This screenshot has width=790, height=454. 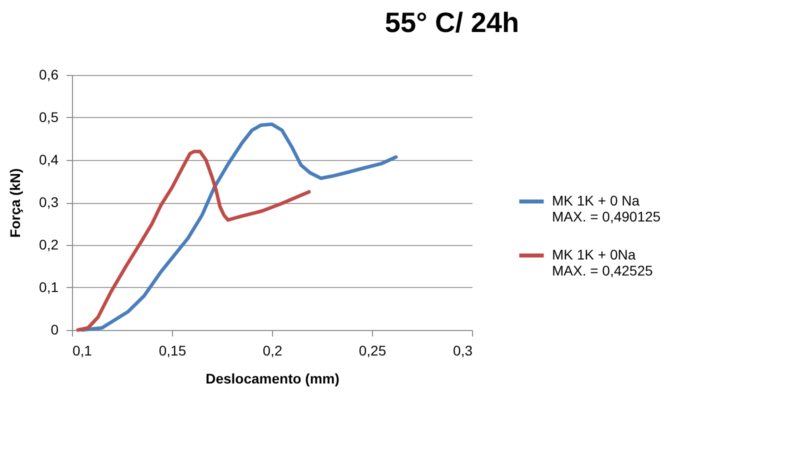 I want to click on y-tick-label: 0,1, so click(x=49, y=287).